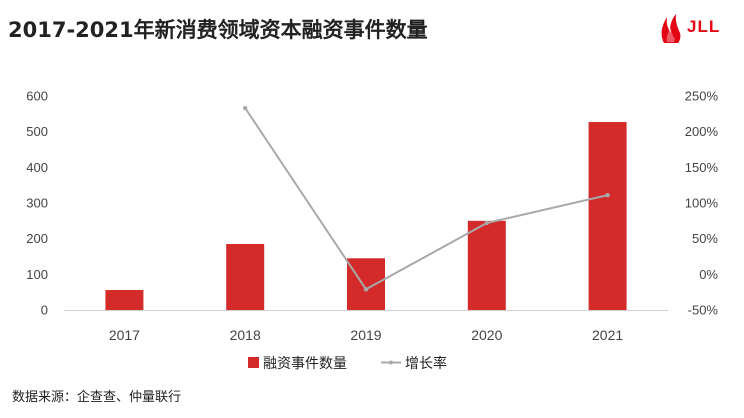 Image resolution: width=744 pixels, height=418 pixels. Describe the element at coordinates (702, 131) in the screenshot. I see `y-right-tick-label: 200%` at that location.